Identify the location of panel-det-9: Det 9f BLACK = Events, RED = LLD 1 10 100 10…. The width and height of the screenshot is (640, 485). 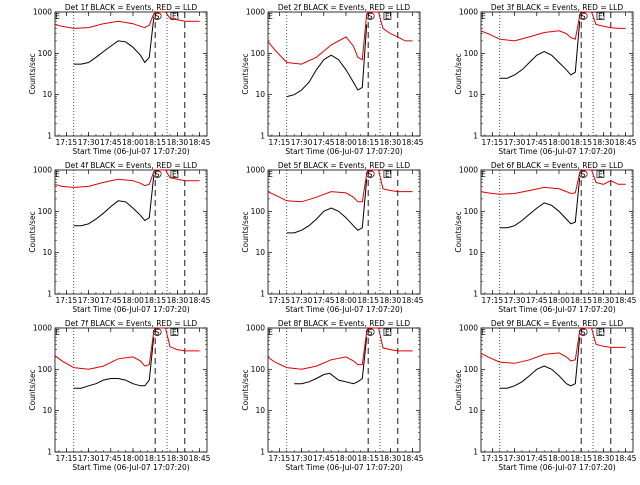
(545, 395).